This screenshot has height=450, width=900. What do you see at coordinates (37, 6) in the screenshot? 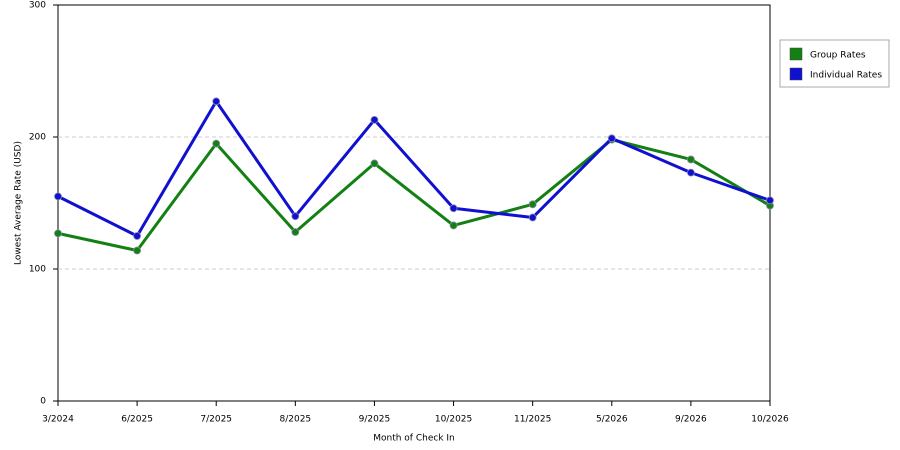
I see `y-tick-label: 300` at bounding box center [37, 6].